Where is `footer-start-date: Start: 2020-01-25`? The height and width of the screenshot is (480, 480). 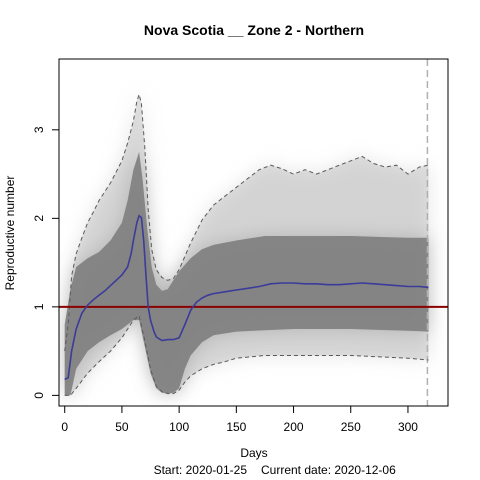 footer-start-date: Start: 2020-01-25 is located at coordinates (201, 470).